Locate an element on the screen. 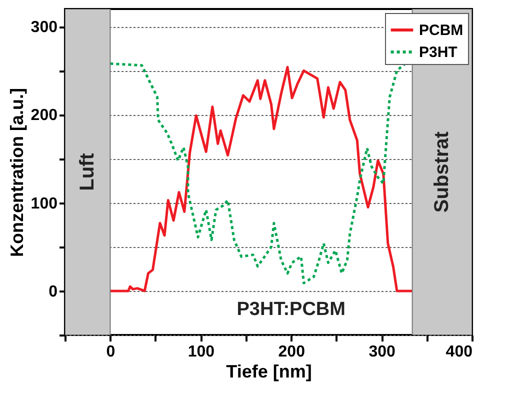 This screenshot has width=510, height=403. x-tick-label: 400 is located at coordinates (459, 352).